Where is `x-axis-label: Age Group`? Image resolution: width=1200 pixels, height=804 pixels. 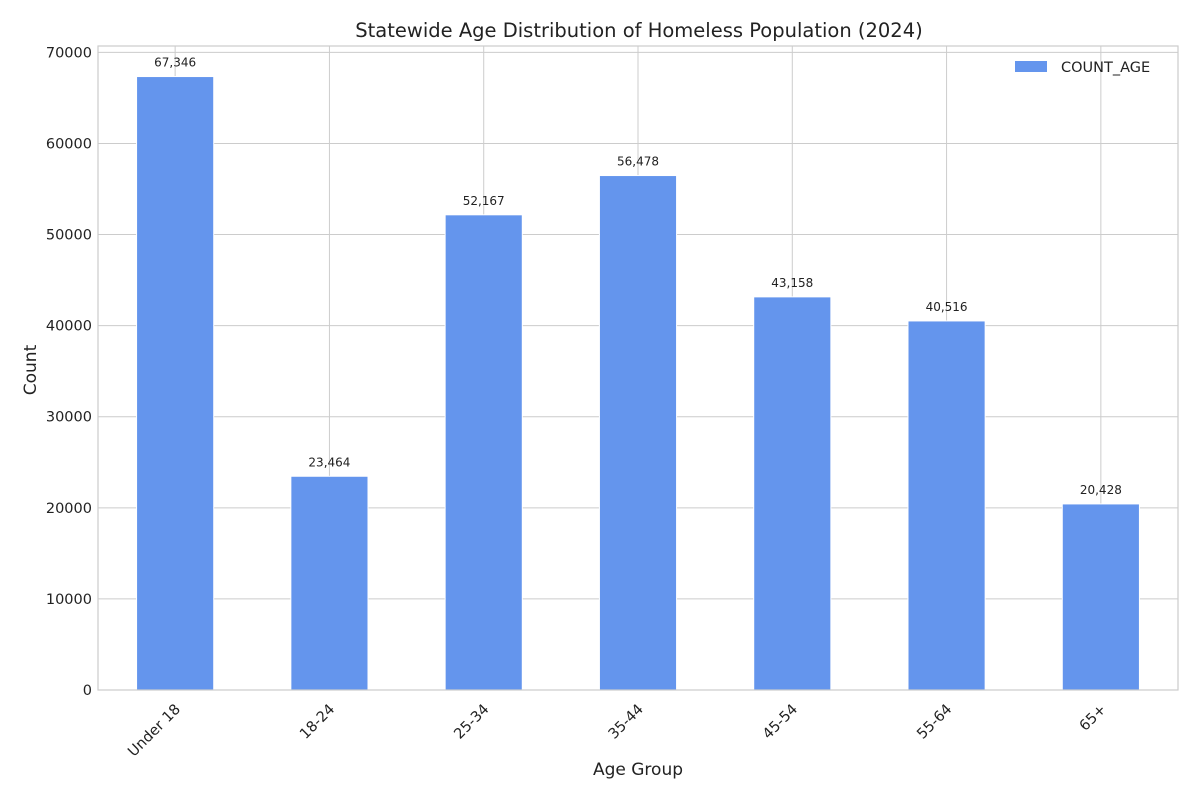 x-axis-label: Age Group is located at coordinates (638, 770).